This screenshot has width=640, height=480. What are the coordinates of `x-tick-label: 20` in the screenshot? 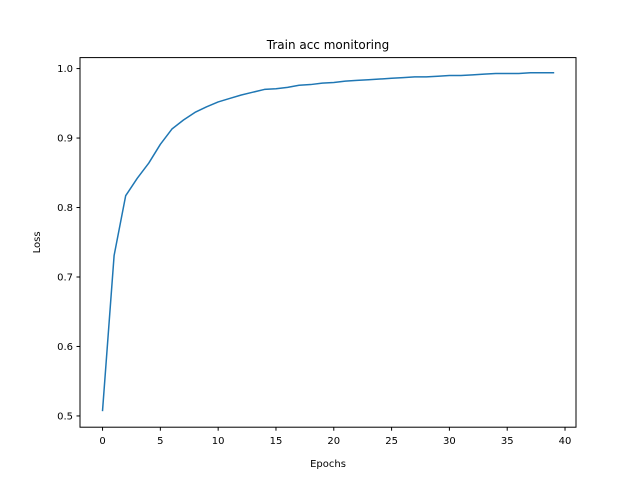 It's located at (333, 441).